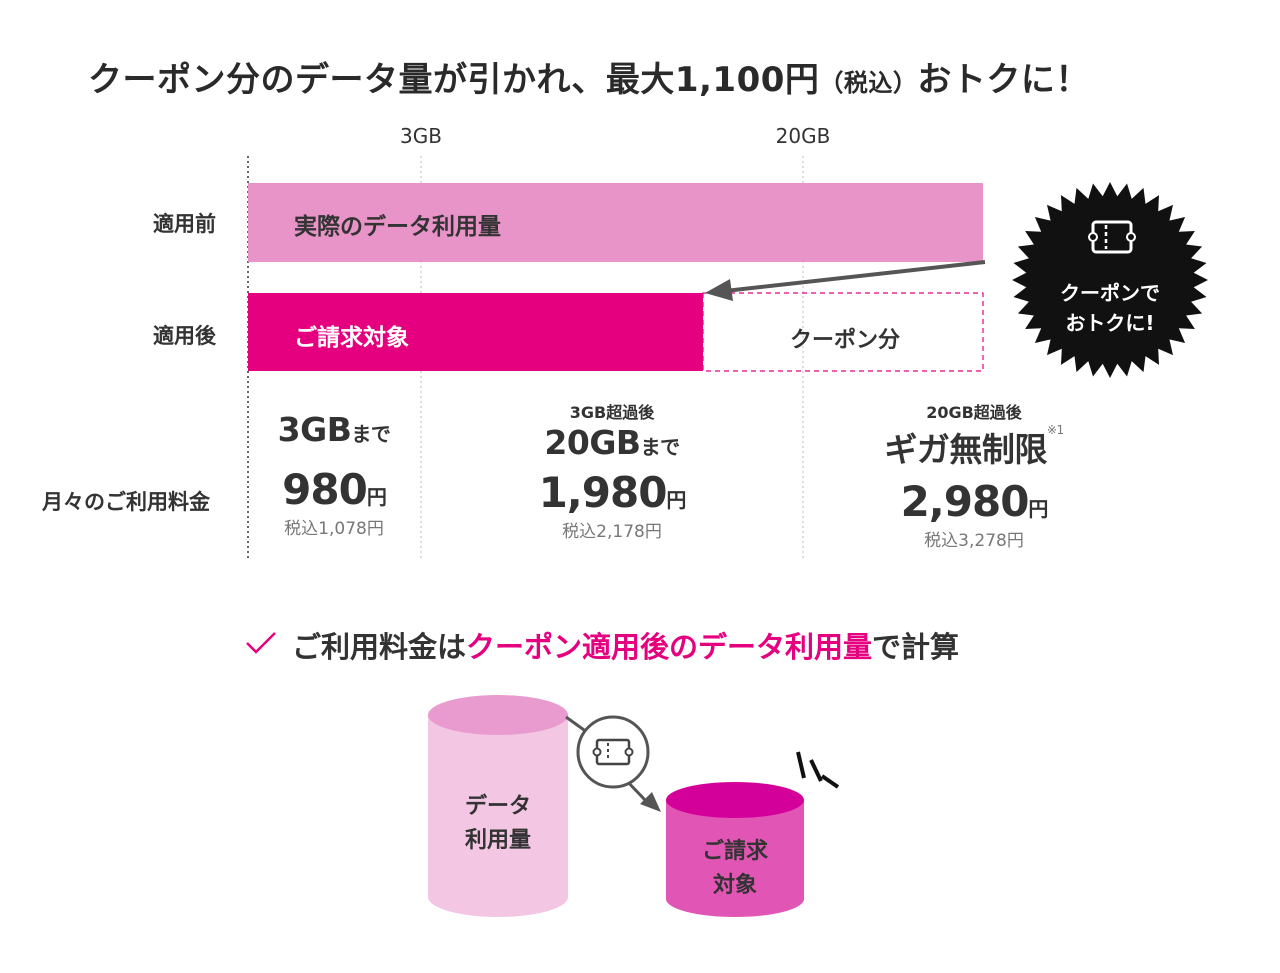 This screenshot has width=1280, height=973. I want to click on tier-1-price-value: 980, so click(325, 489).